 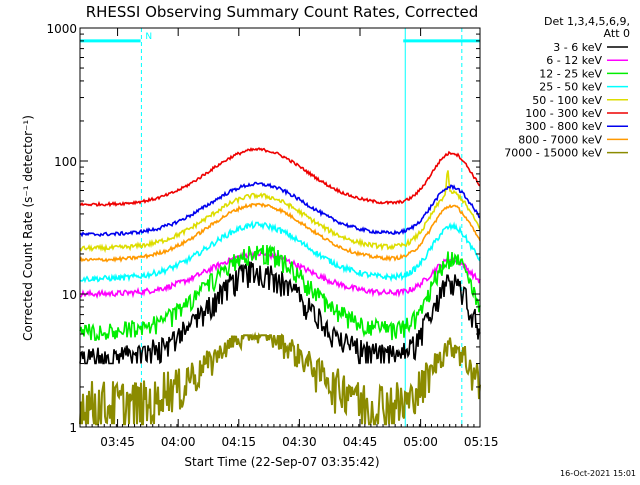 I want to click on legend-label-3-6-kev: 3 - 6 keV, so click(x=577, y=47).